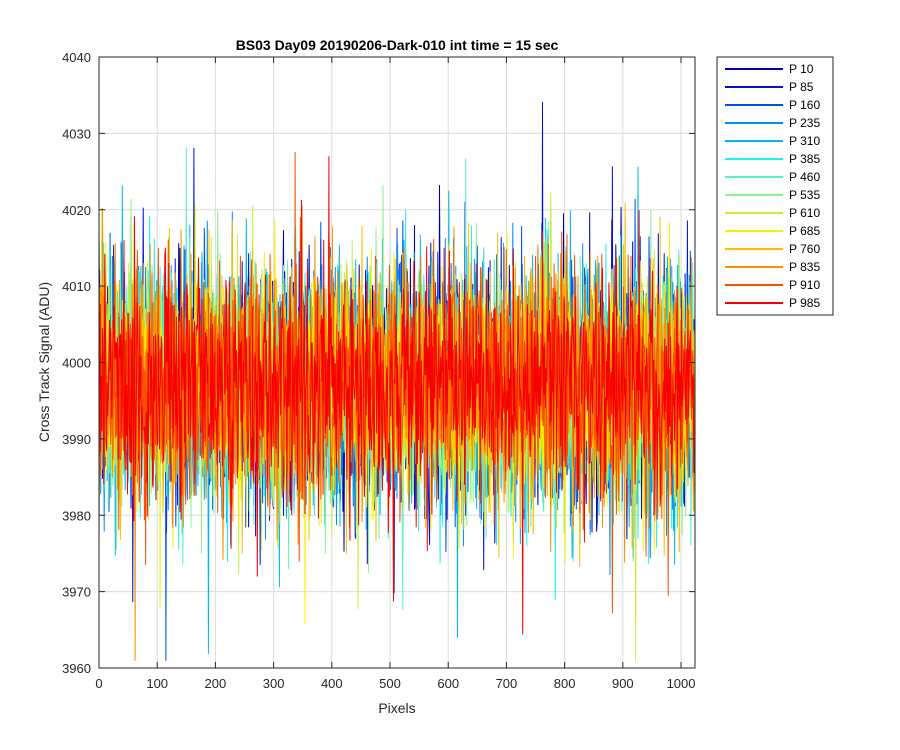  I want to click on legend-entry: P 385, so click(804, 159).